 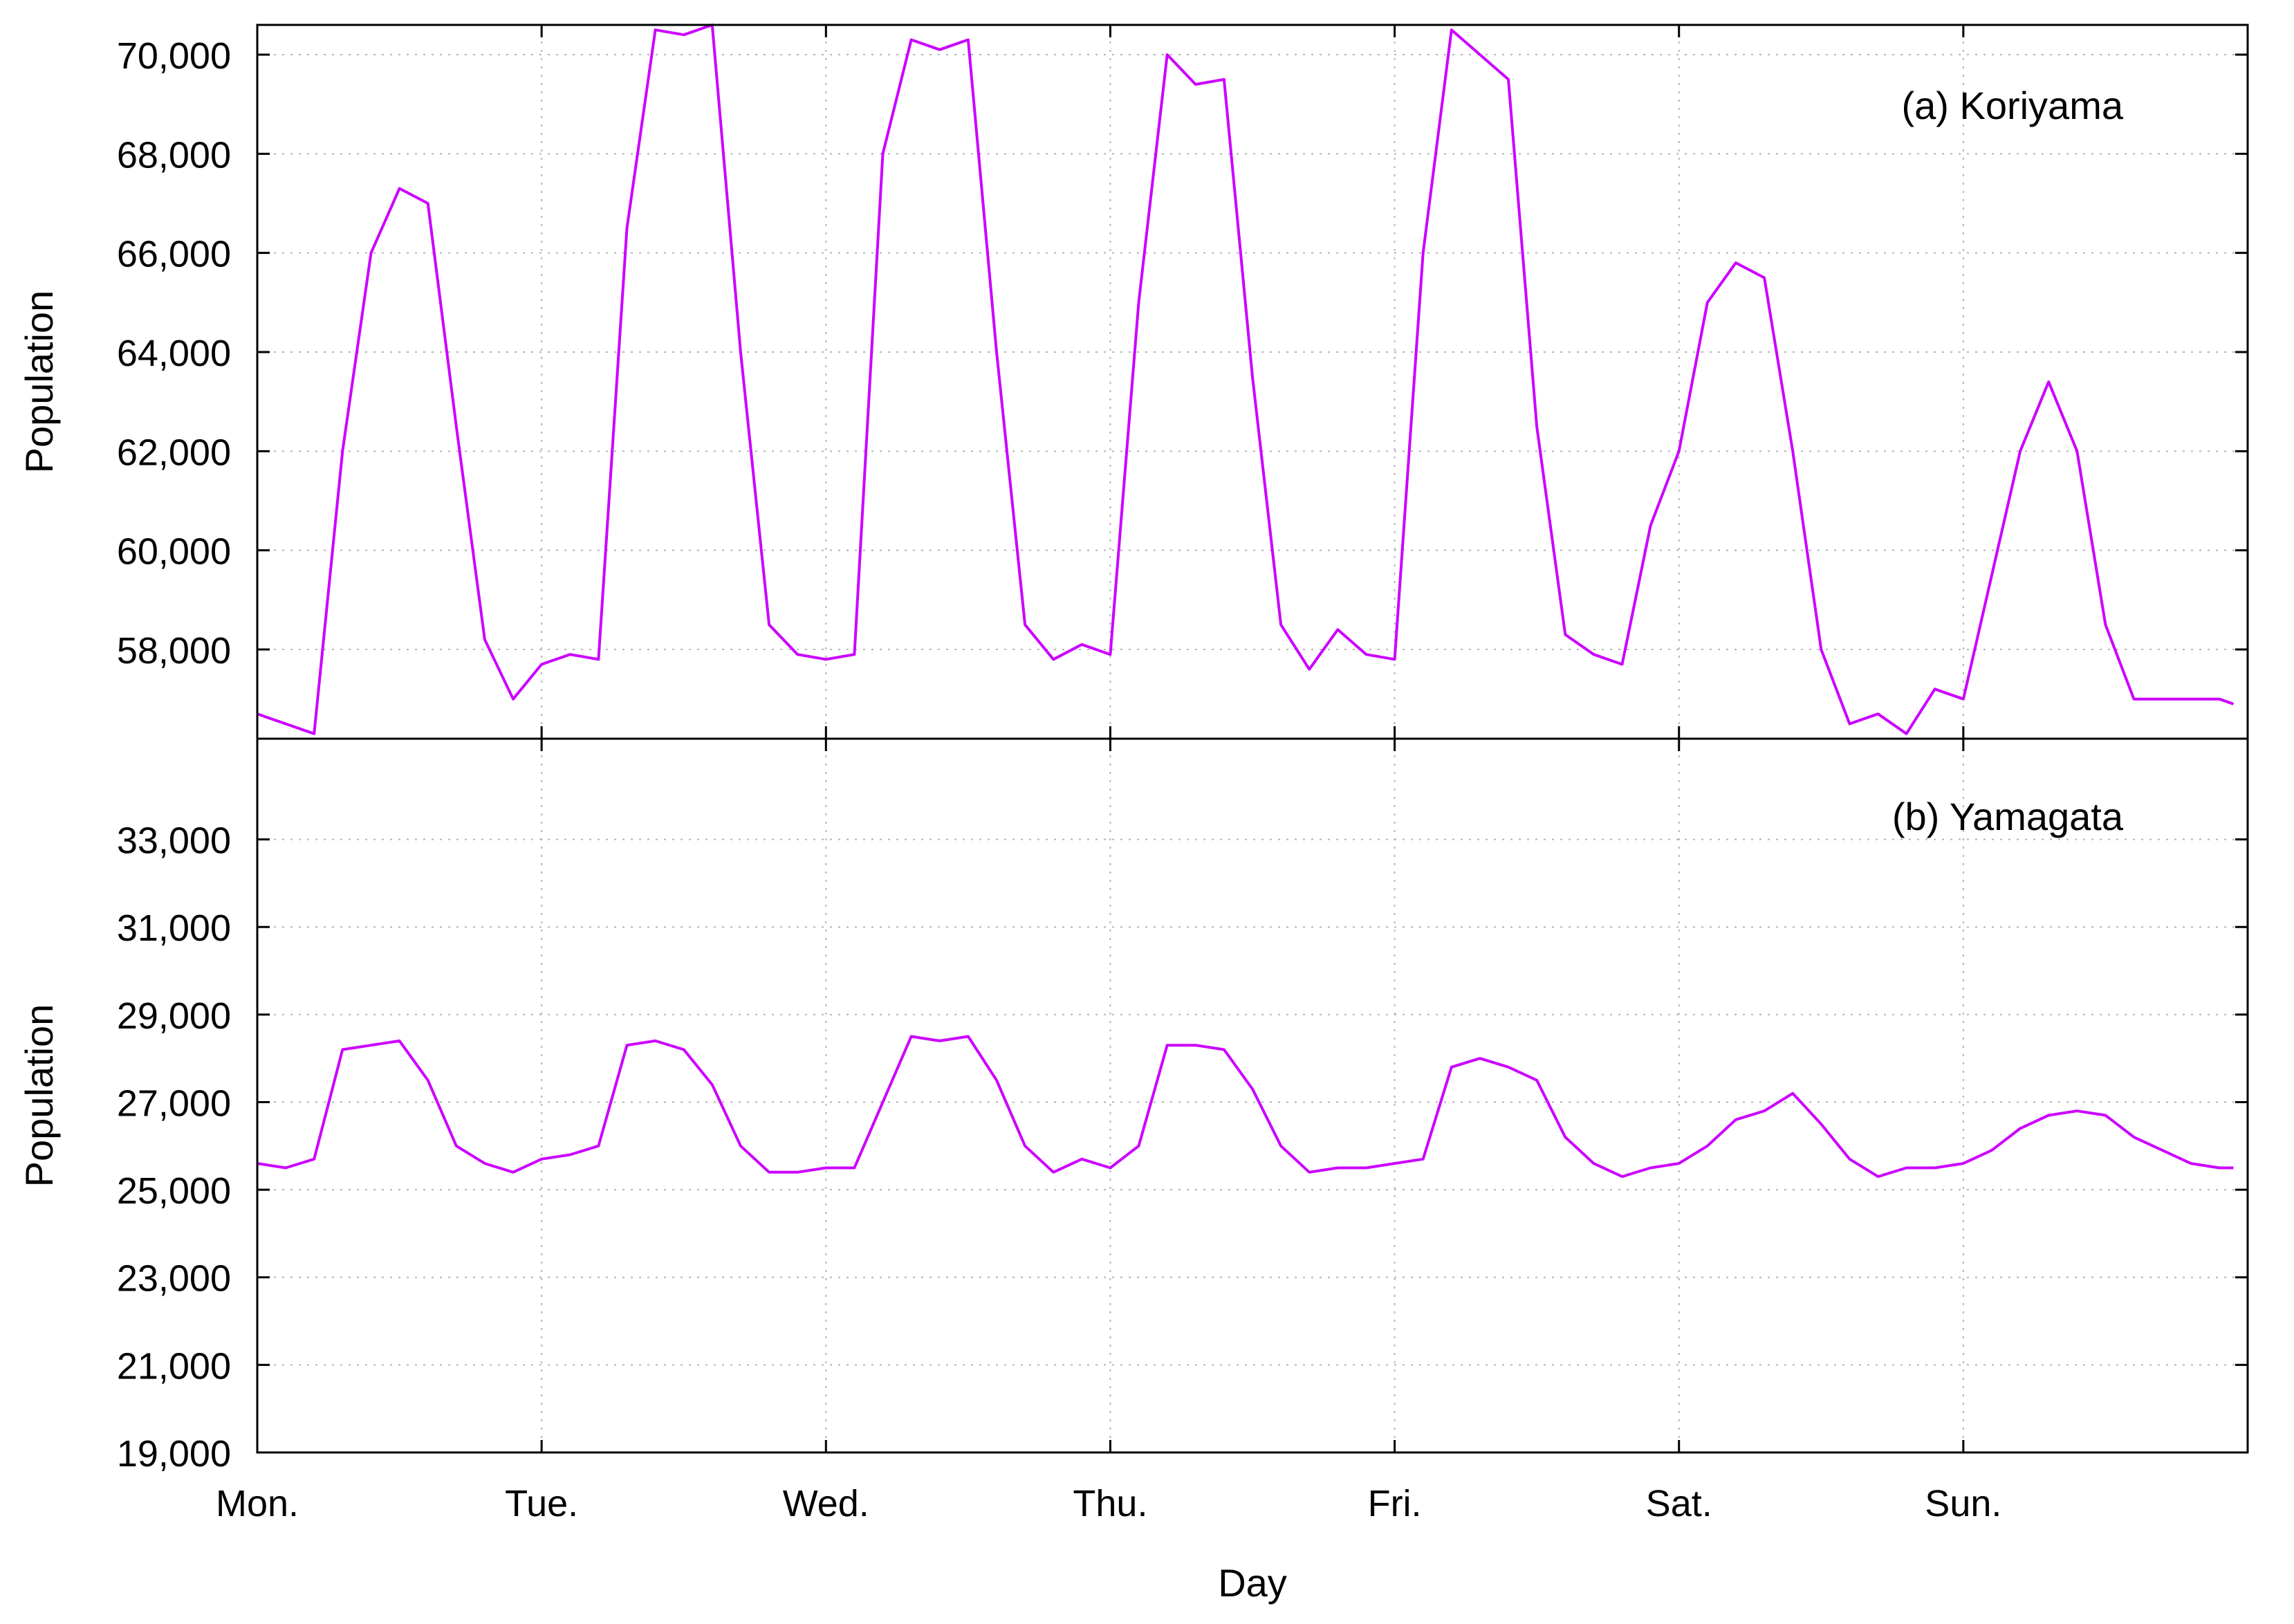 I want to click on y-tick-label: 60,000, so click(x=174, y=552).